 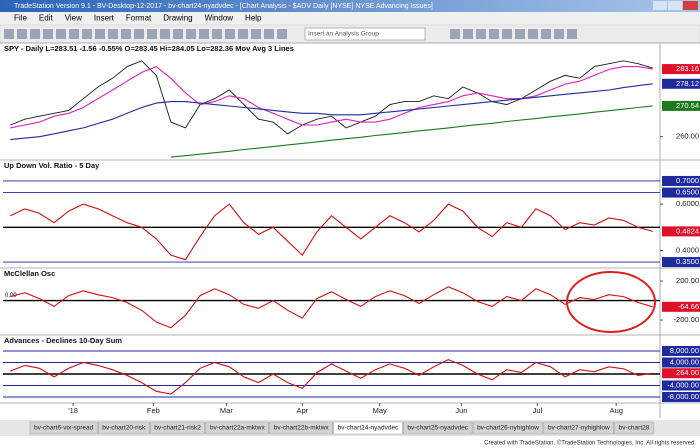 What do you see at coordinates (687, 83) in the screenshot?
I see `last-value-label: 278.12` at bounding box center [687, 83].